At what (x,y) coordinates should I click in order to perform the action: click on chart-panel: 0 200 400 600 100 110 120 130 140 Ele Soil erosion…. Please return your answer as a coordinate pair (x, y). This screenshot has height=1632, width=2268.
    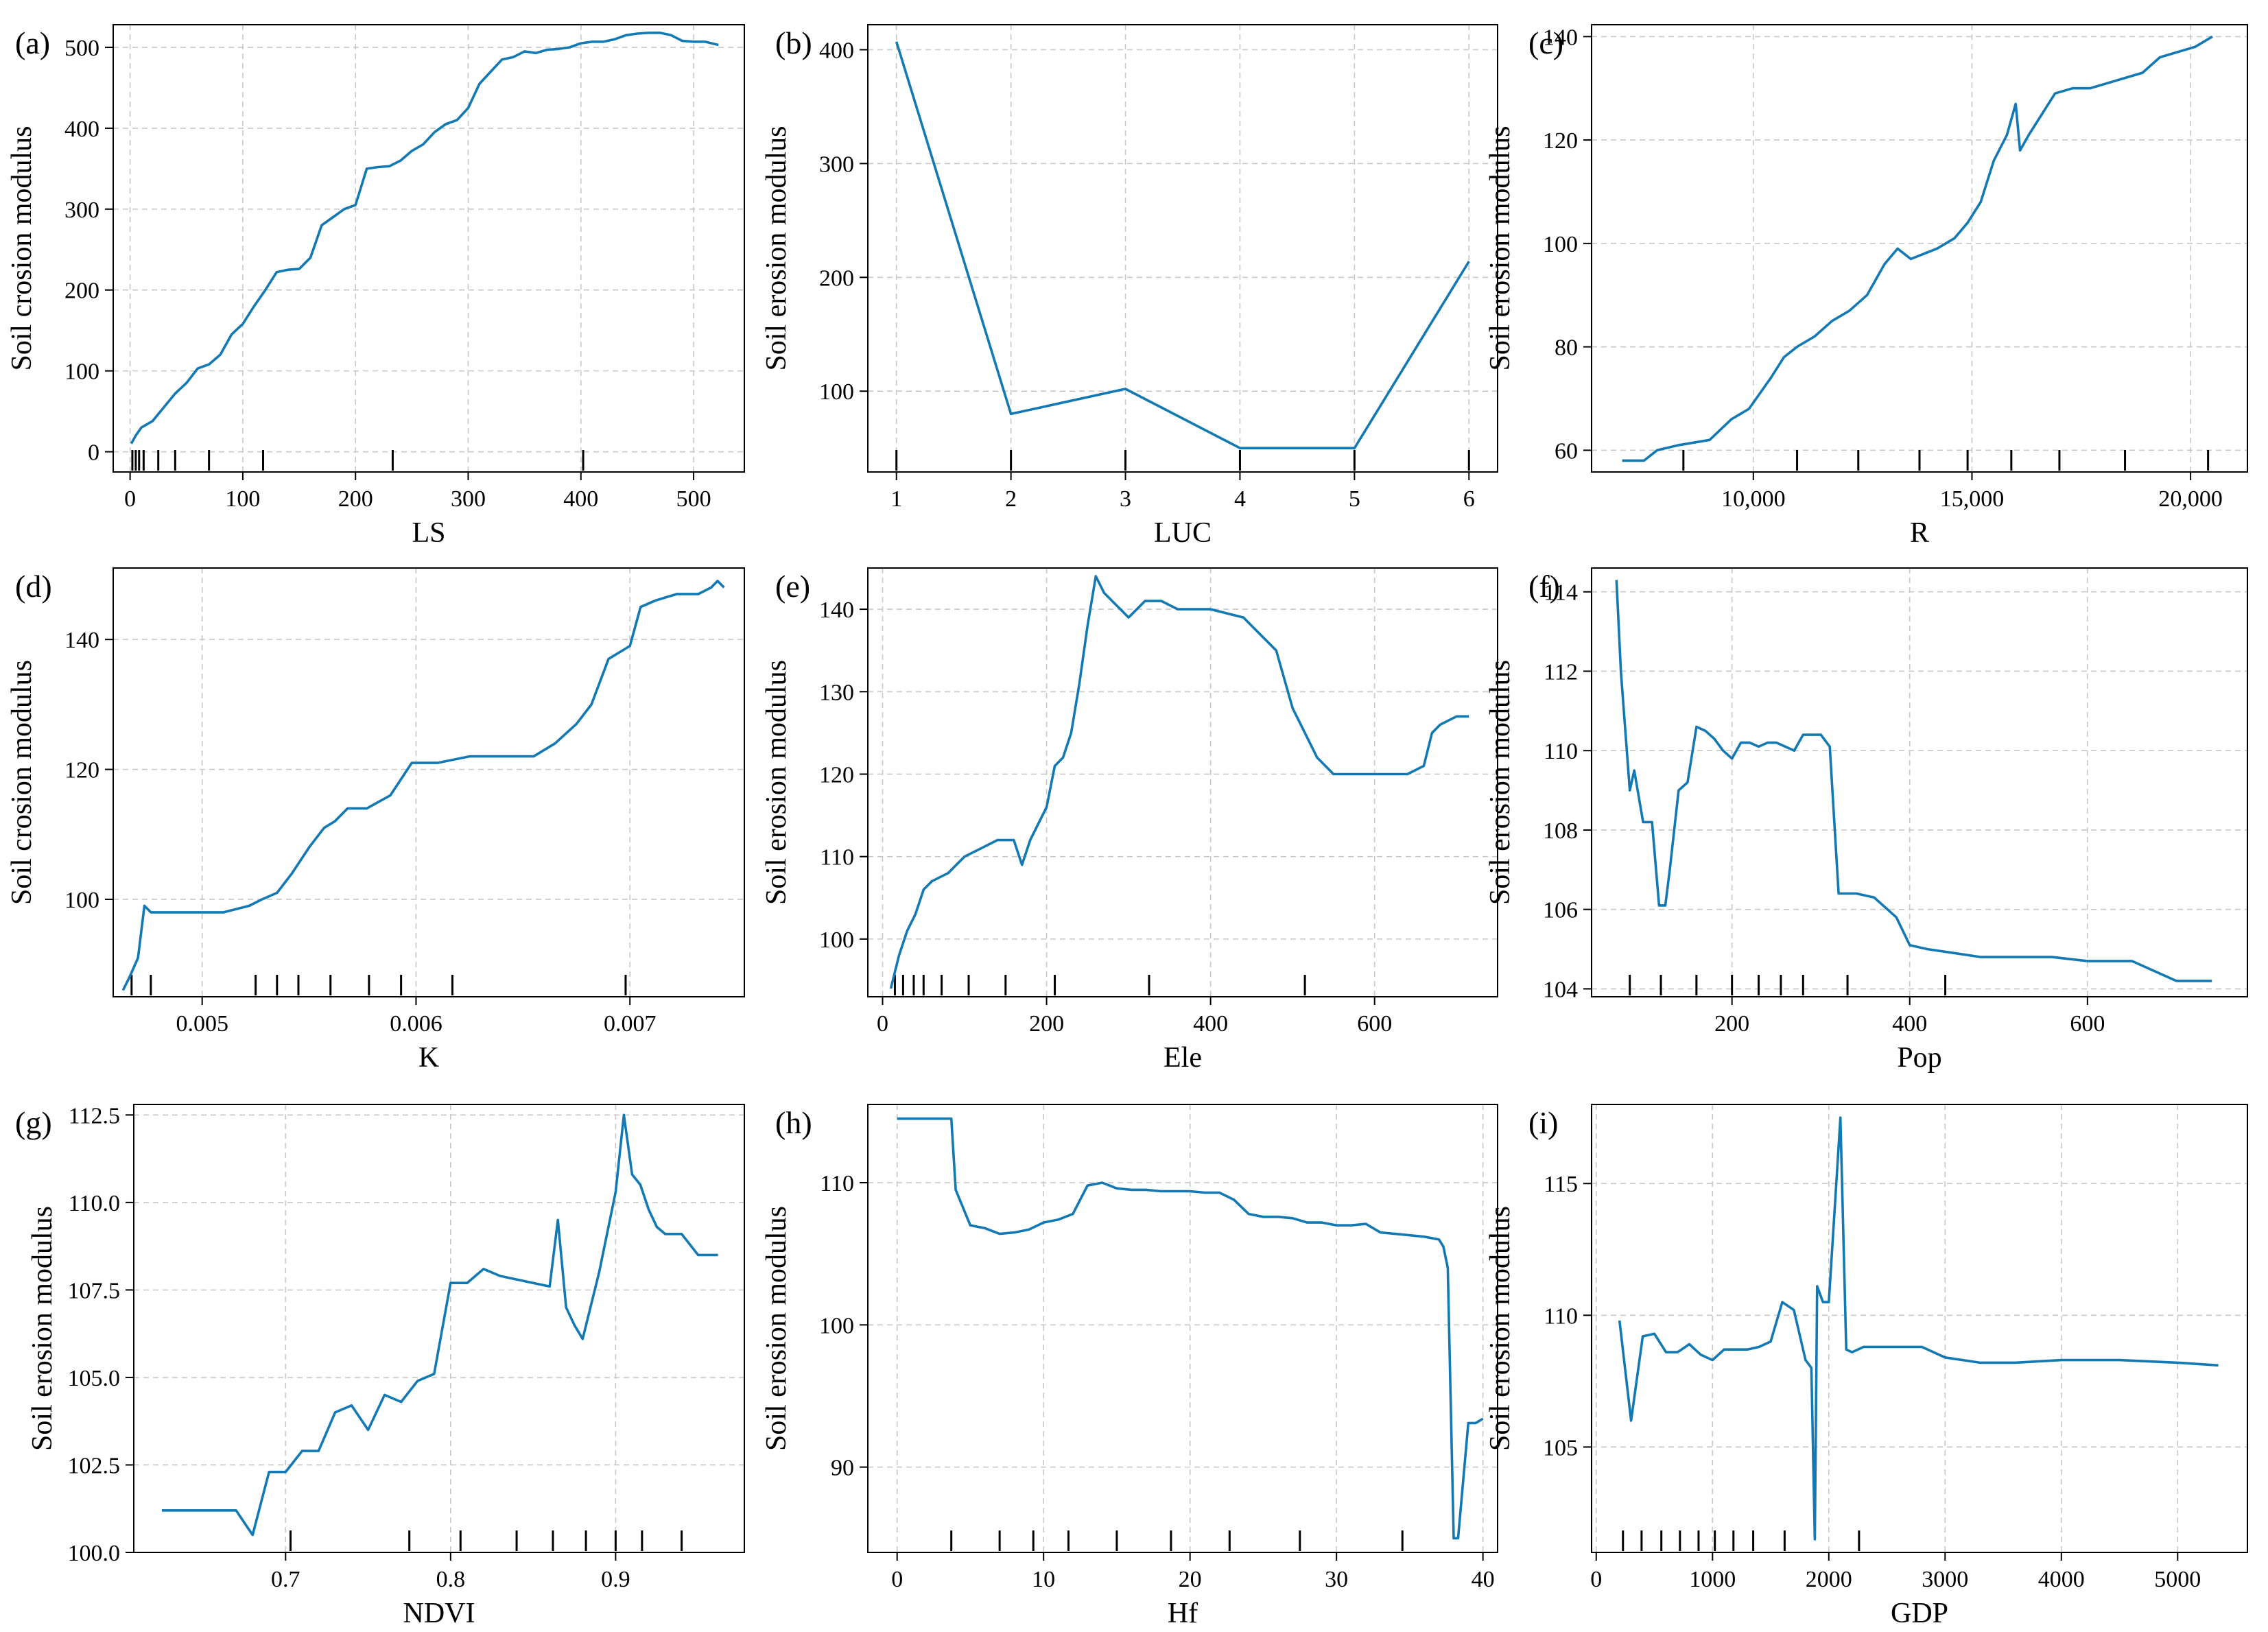
    Looking at the image, I should click on (1129, 820).